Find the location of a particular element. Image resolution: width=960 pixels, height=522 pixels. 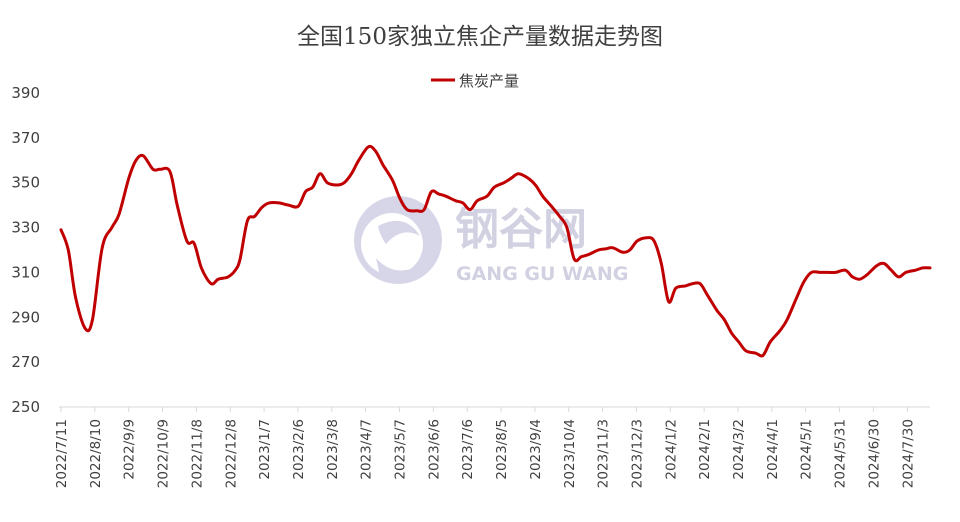

x-tick-label: 2023/9/4 is located at coordinates (536, 449).